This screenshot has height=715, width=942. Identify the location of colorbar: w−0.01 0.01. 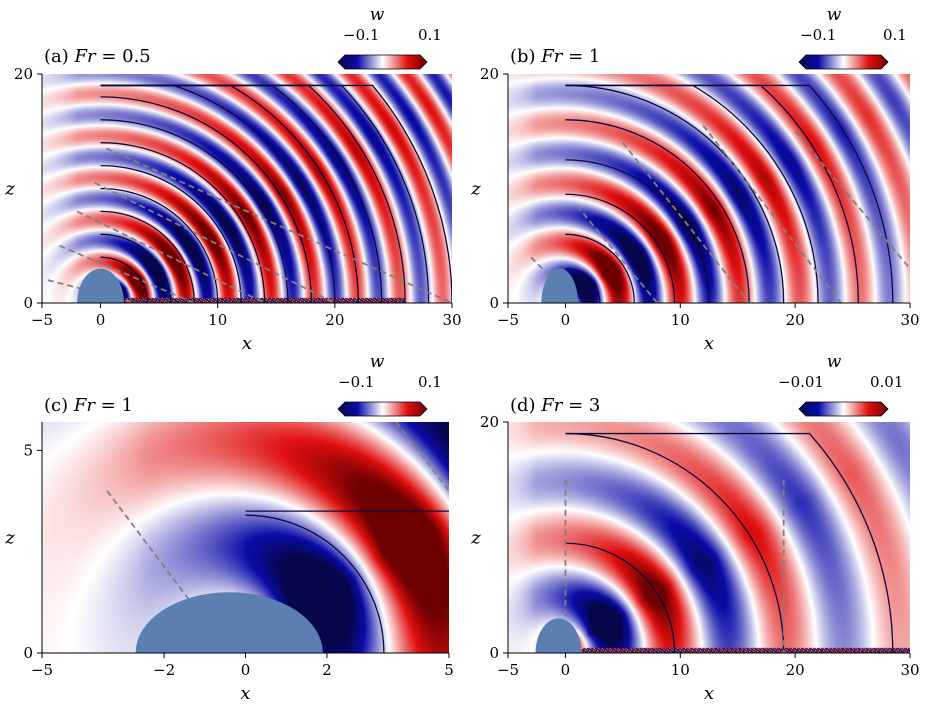
(840, 384).